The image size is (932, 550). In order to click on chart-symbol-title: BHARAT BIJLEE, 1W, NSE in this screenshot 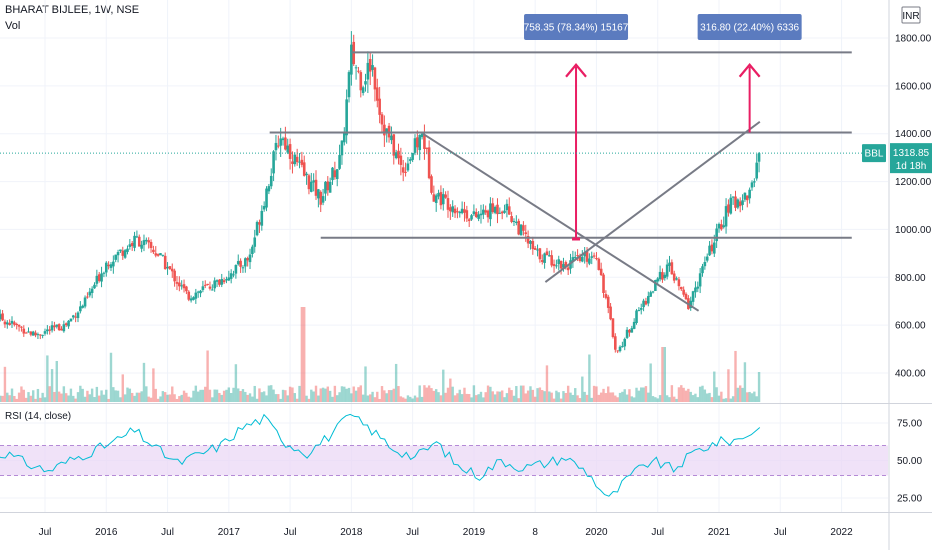, I will do `click(72, 10)`.